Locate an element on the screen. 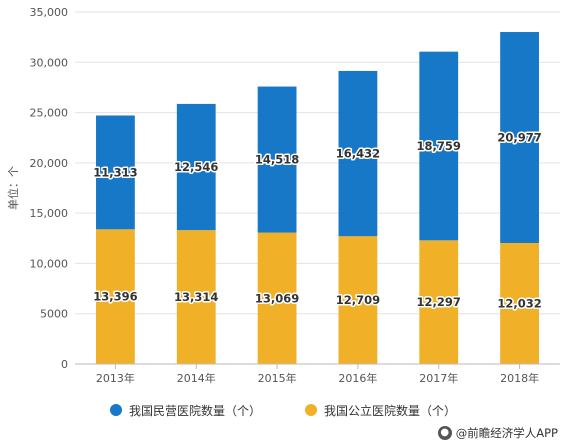 This screenshot has width=566, height=446. data-label-public: 13,069 is located at coordinates (277, 298).